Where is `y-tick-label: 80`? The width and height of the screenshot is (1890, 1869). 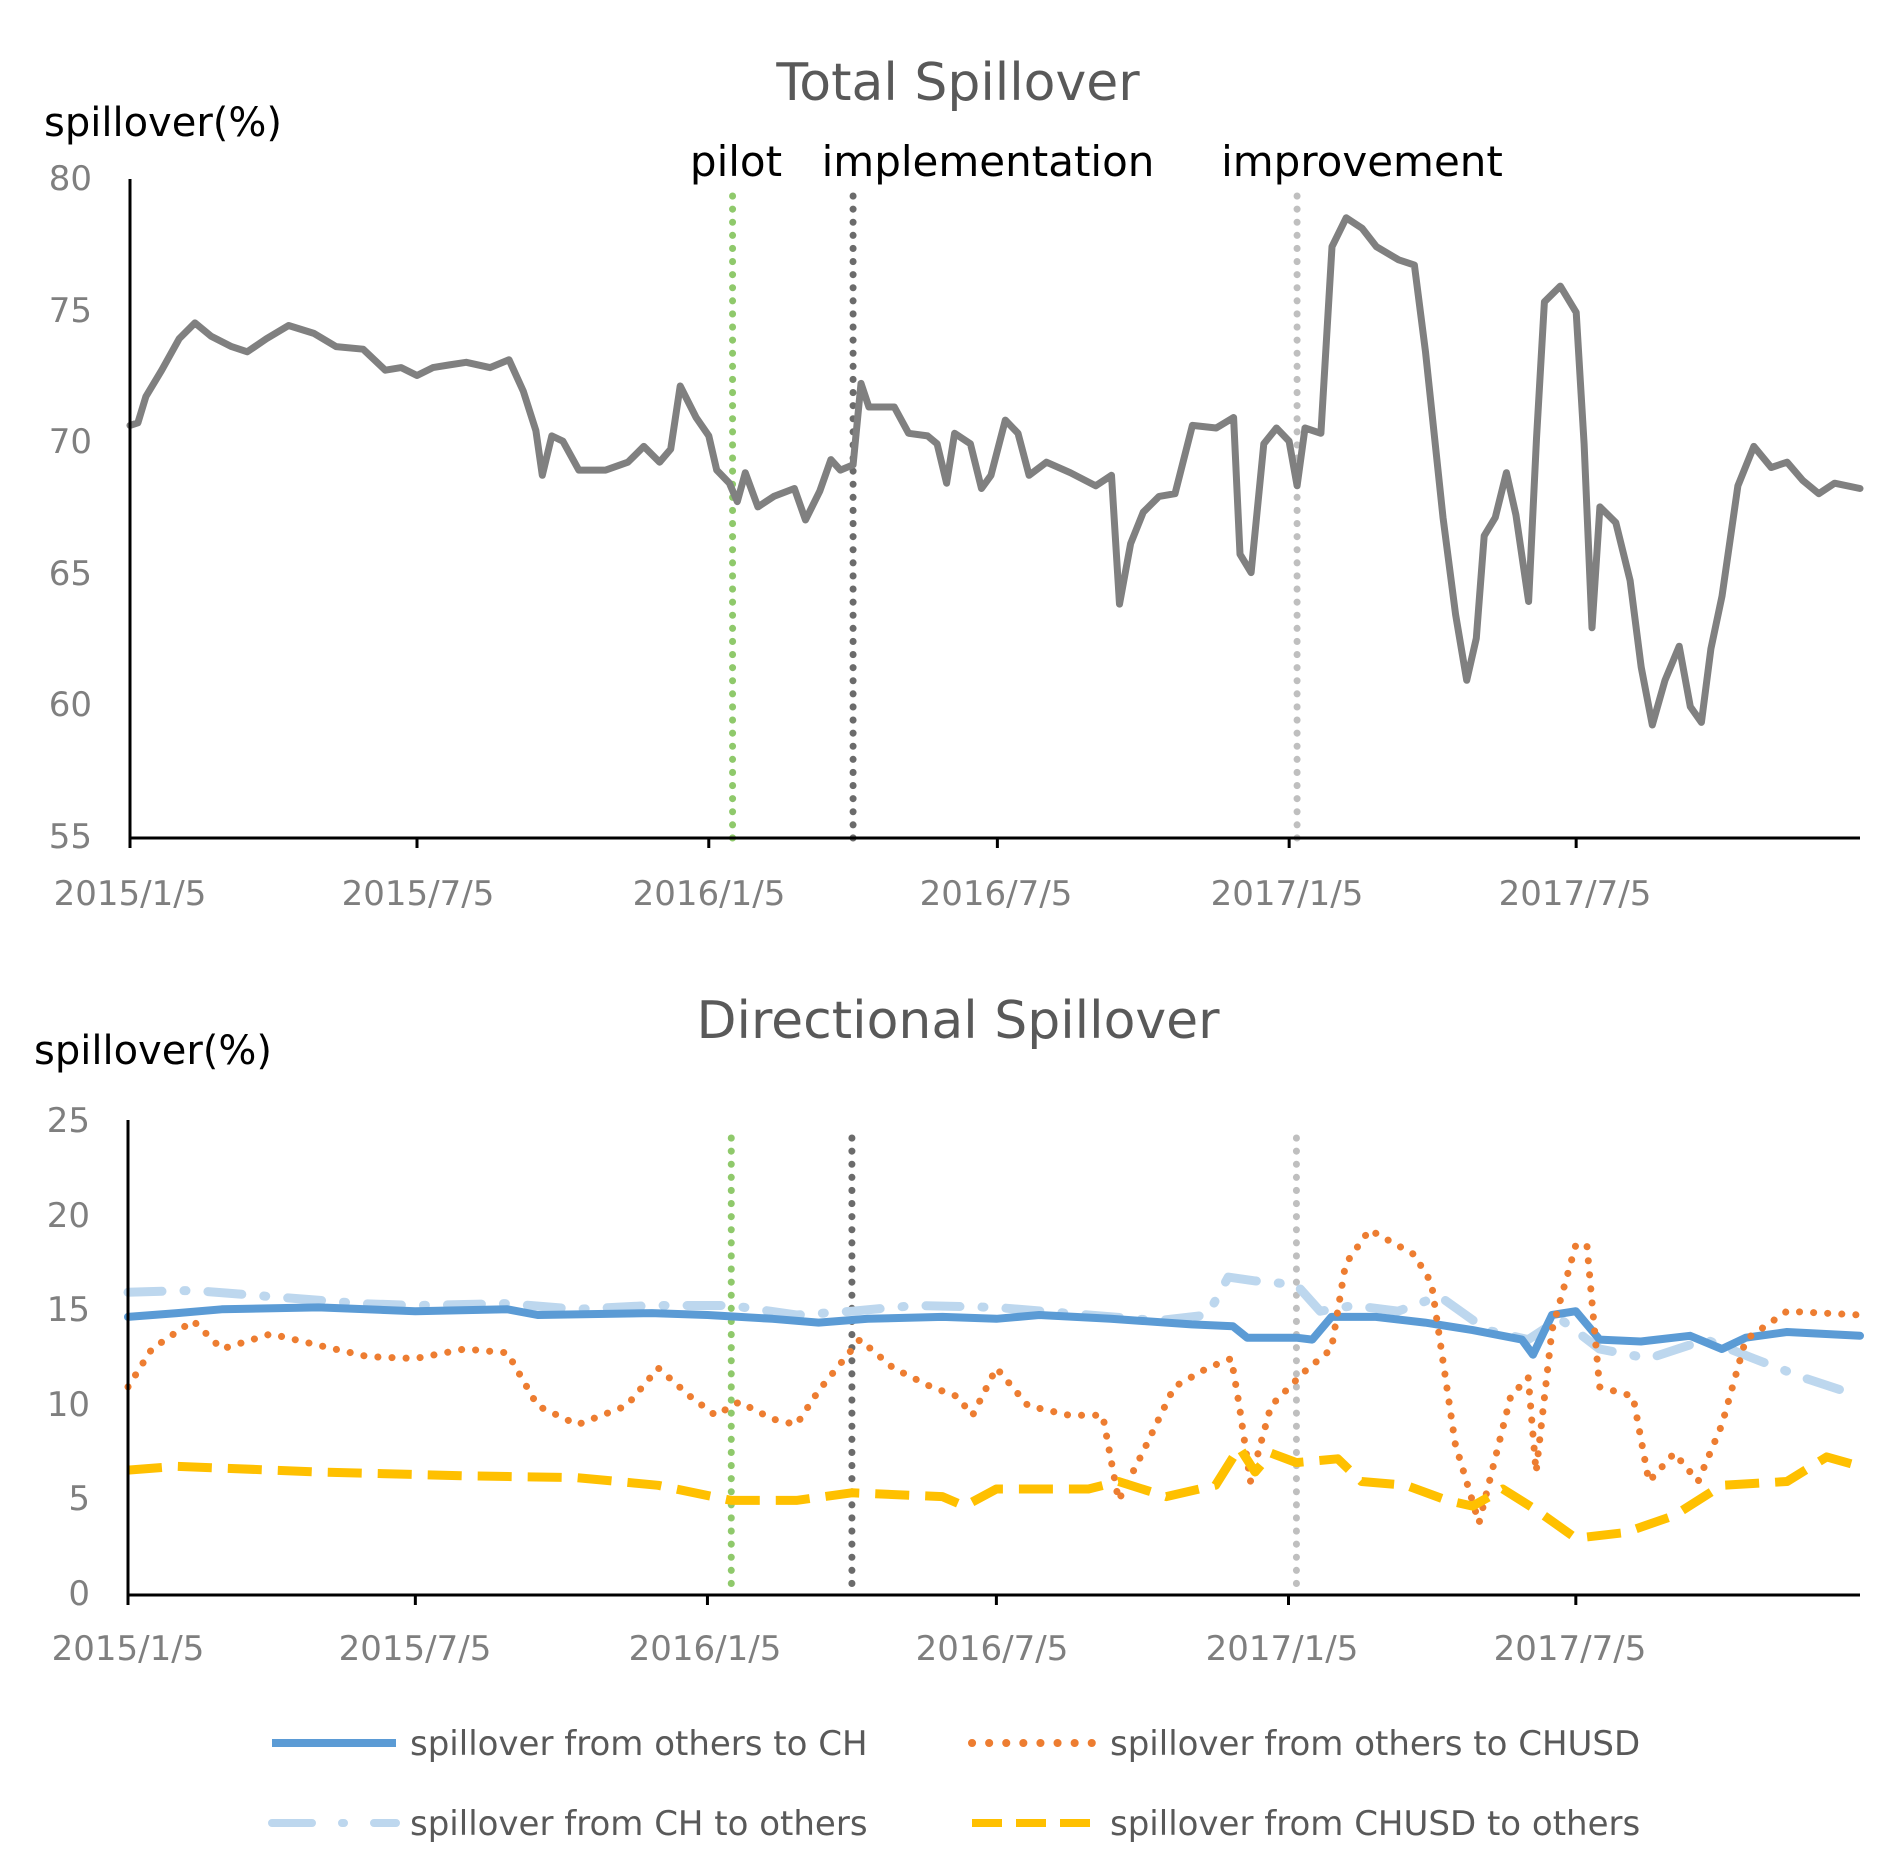
y-tick-label: 80 is located at coordinates (70, 179).